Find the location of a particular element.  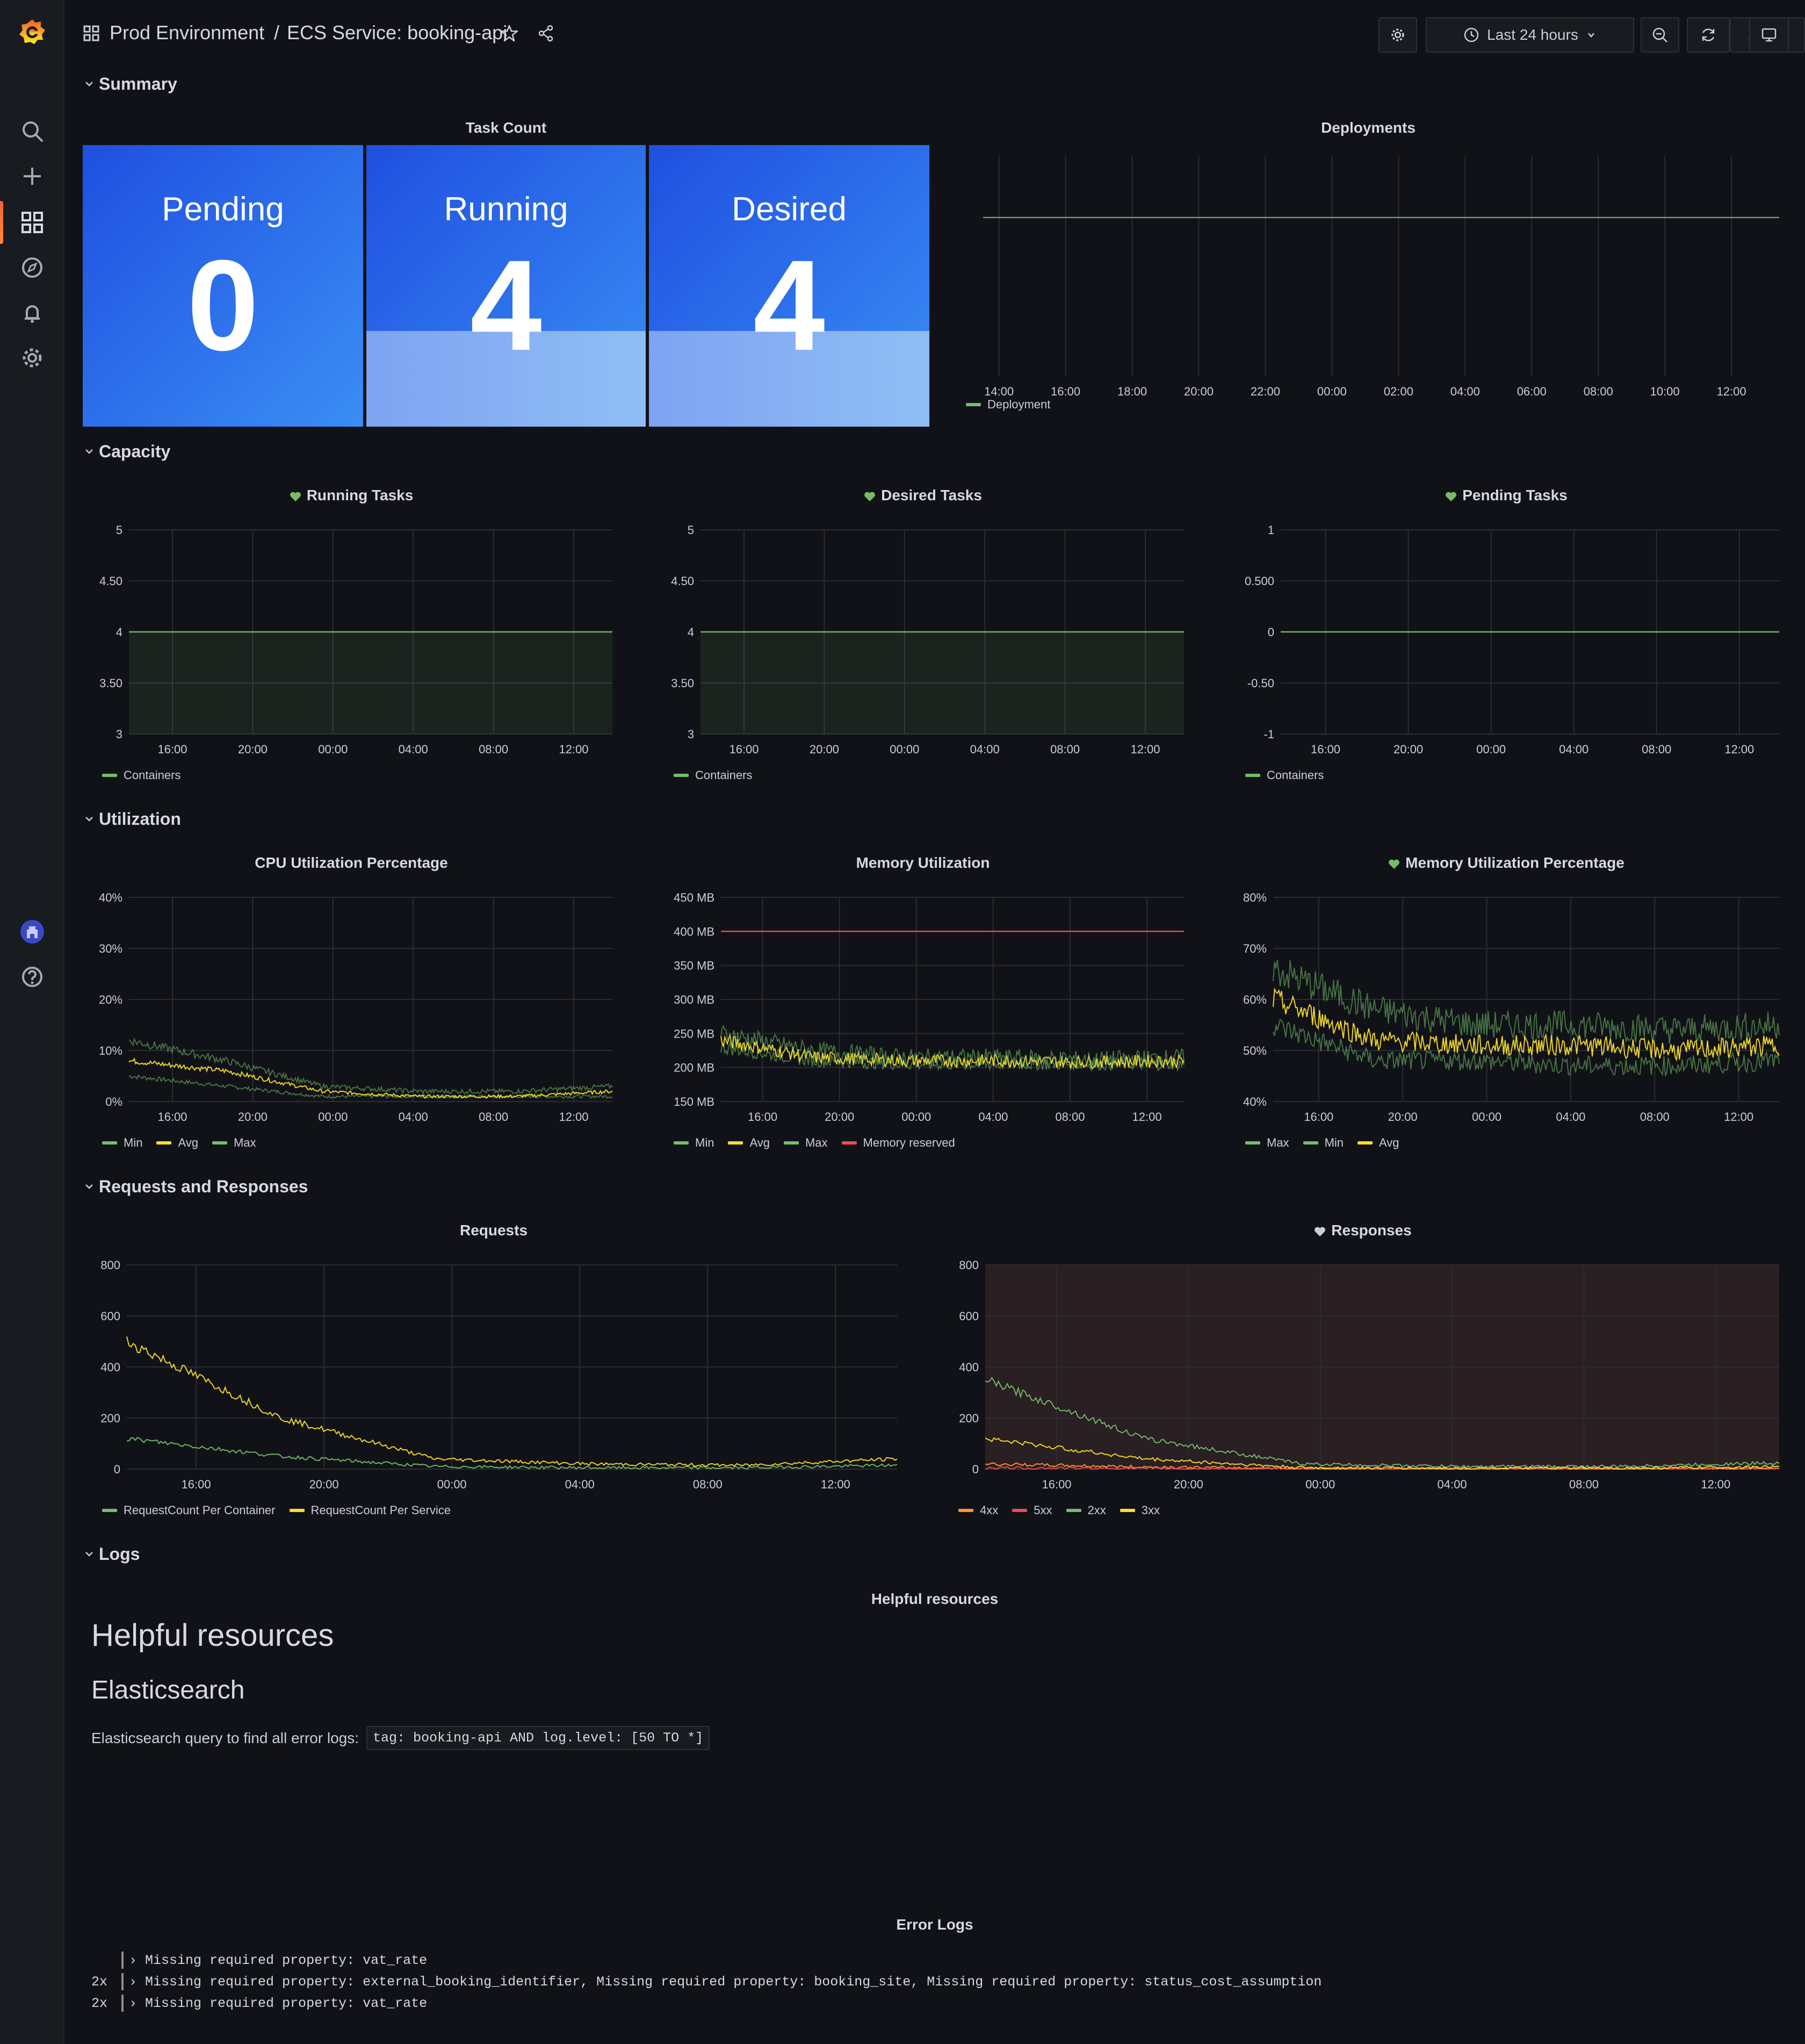

log-row: › Missing required property: vat_rate is located at coordinates (259, 1960).